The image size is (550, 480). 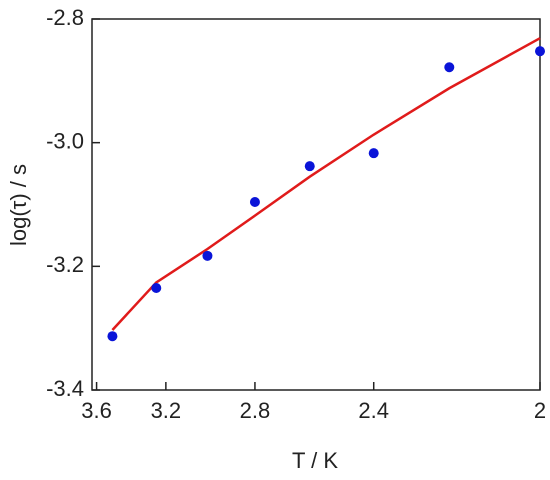 What do you see at coordinates (255, 410) in the screenshot?
I see `x-tick-label: 2.8` at bounding box center [255, 410].